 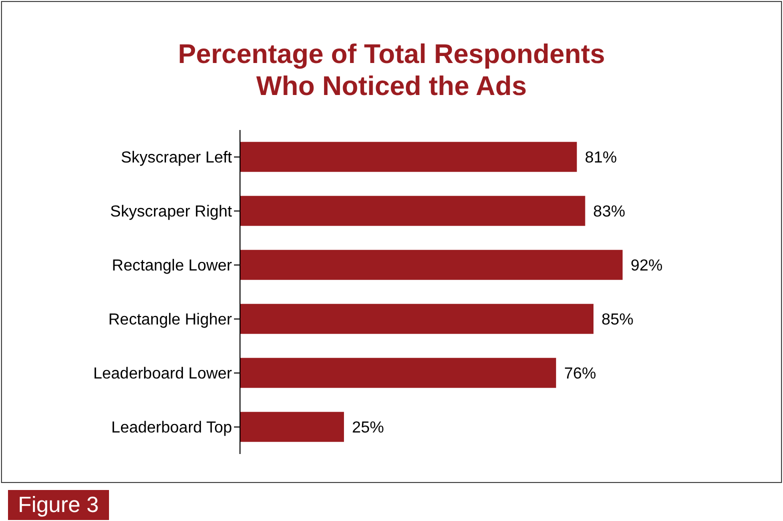 What do you see at coordinates (176, 158) in the screenshot?
I see `y-tick-label: Skyscraper Left` at bounding box center [176, 158].